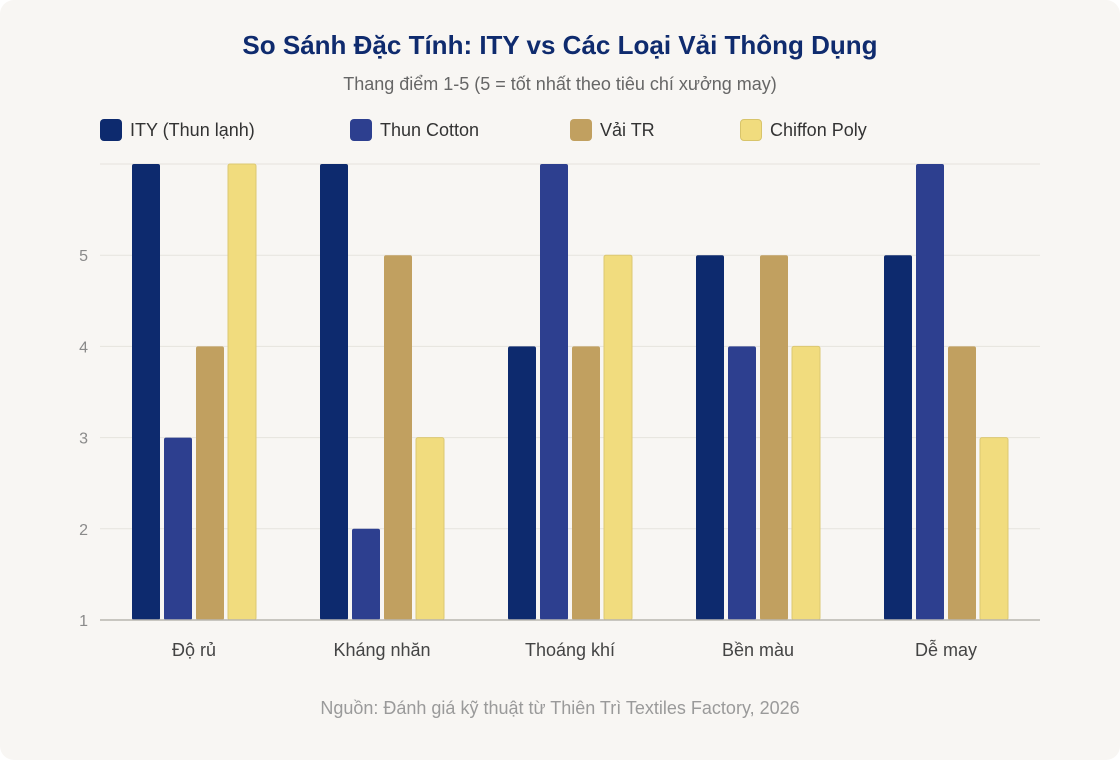  What do you see at coordinates (83, 347) in the screenshot?
I see `y-tick-label: 4` at bounding box center [83, 347].